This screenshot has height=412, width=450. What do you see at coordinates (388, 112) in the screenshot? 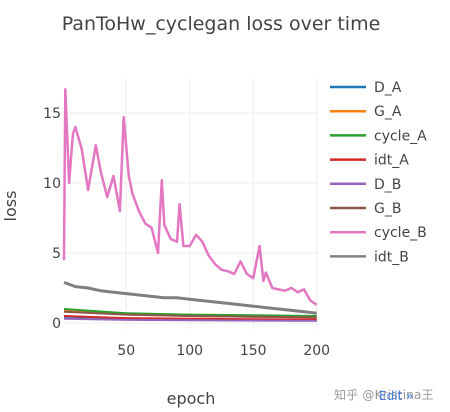
I see `legend-label: G_A` at bounding box center [388, 112].